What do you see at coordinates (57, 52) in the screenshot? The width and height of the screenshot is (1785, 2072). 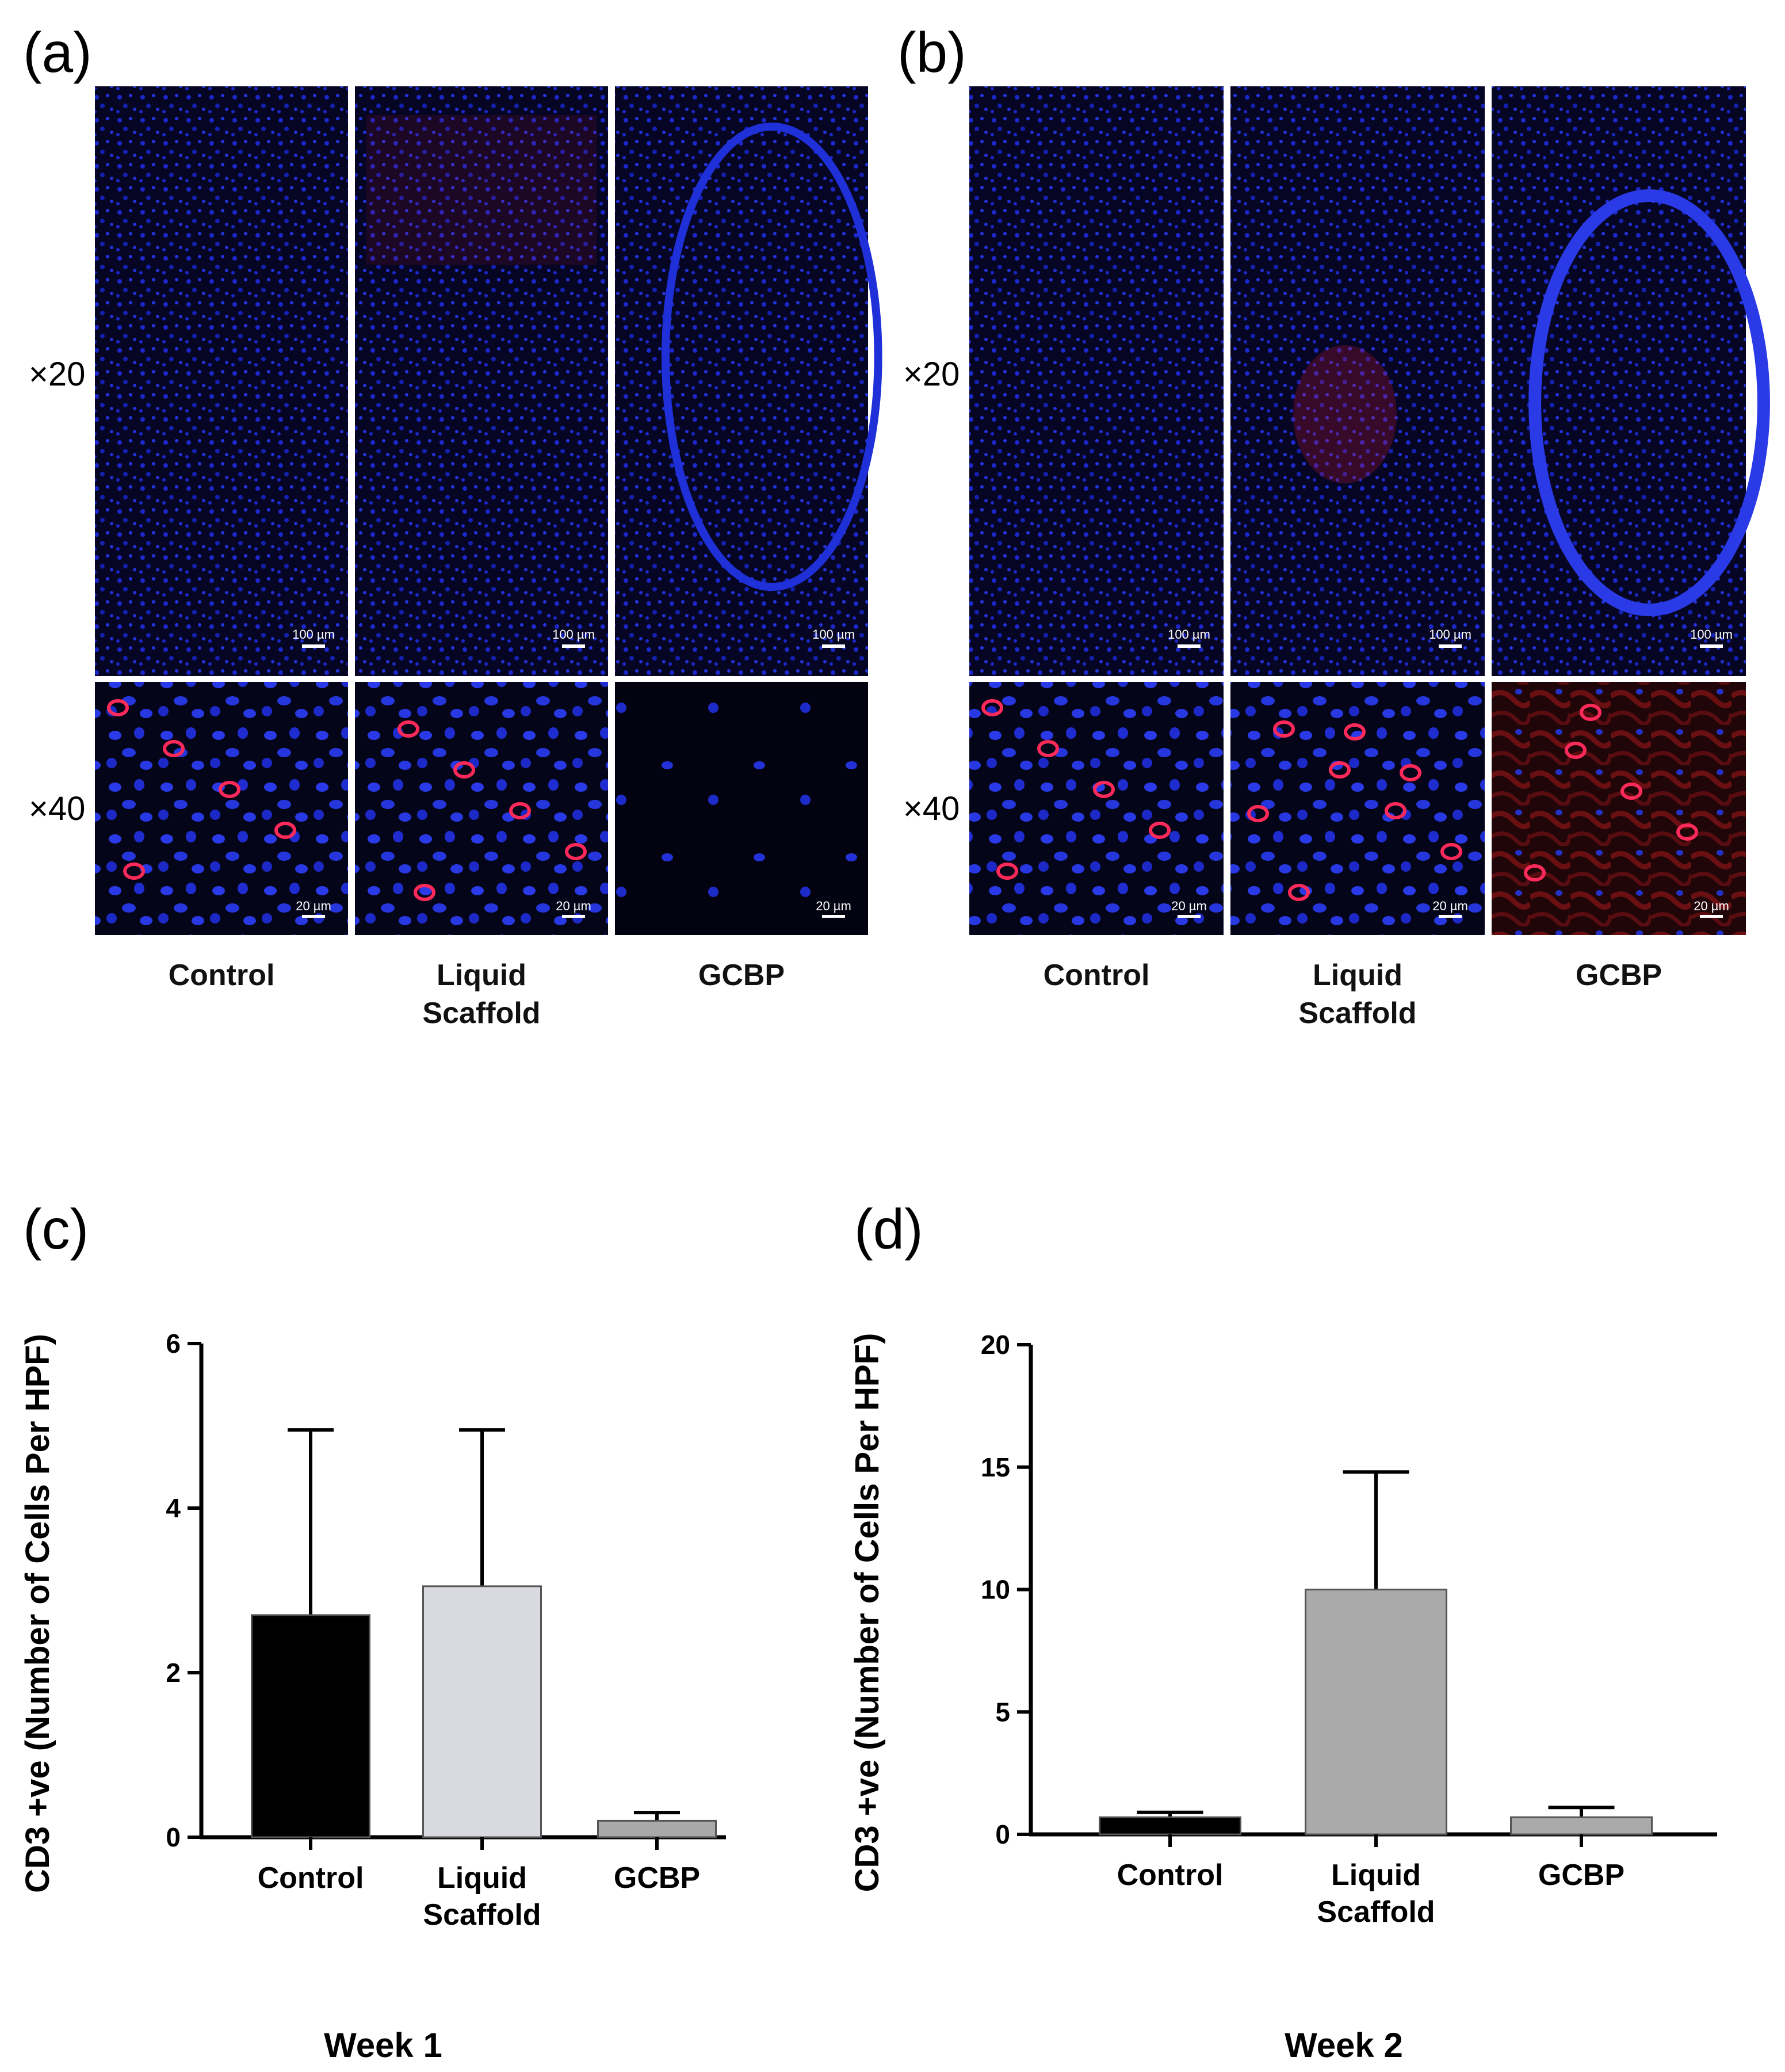 I see `panel-letter: (a)` at bounding box center [57, 52].